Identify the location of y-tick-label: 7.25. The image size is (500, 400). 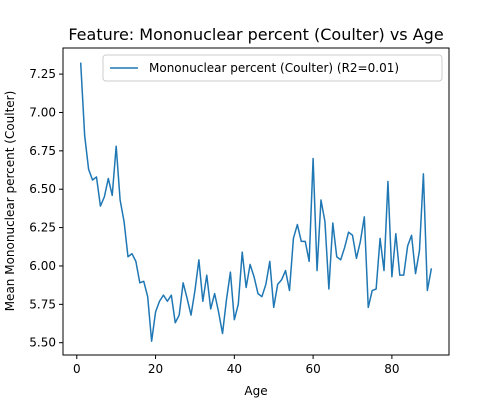
(42, 74).